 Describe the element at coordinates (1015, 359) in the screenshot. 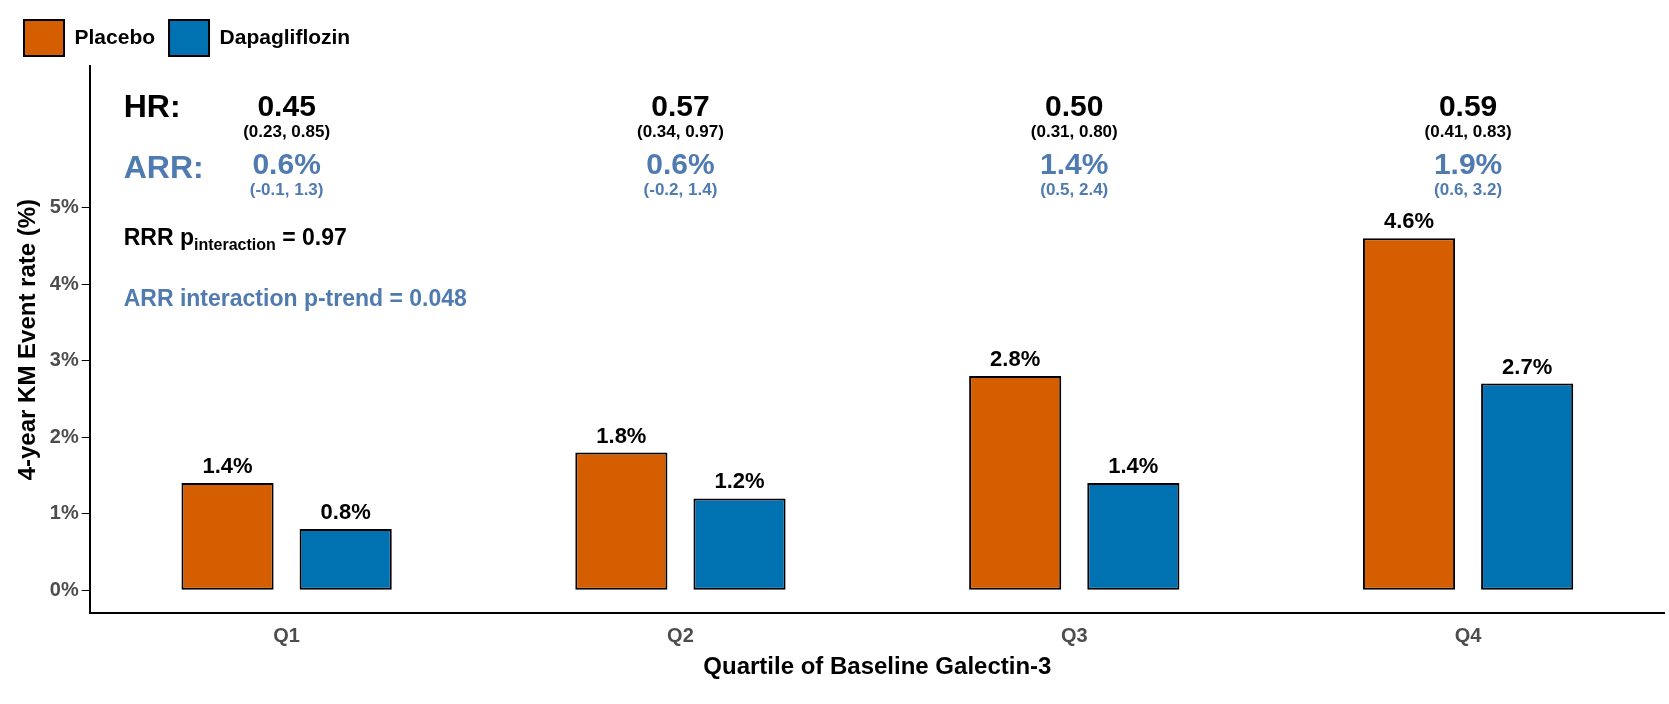

I see `data-label: 2.8%` at that location.